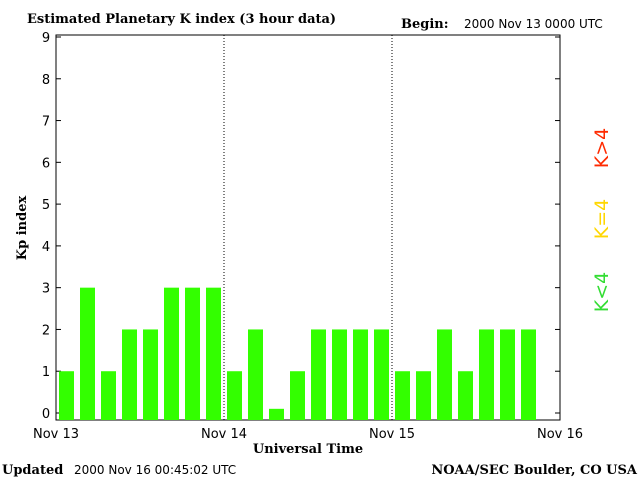  What do you see at coordinates (46, 163) in the screenshot?
I see `y-tick-label: 6` at bounding box center [46, 163].